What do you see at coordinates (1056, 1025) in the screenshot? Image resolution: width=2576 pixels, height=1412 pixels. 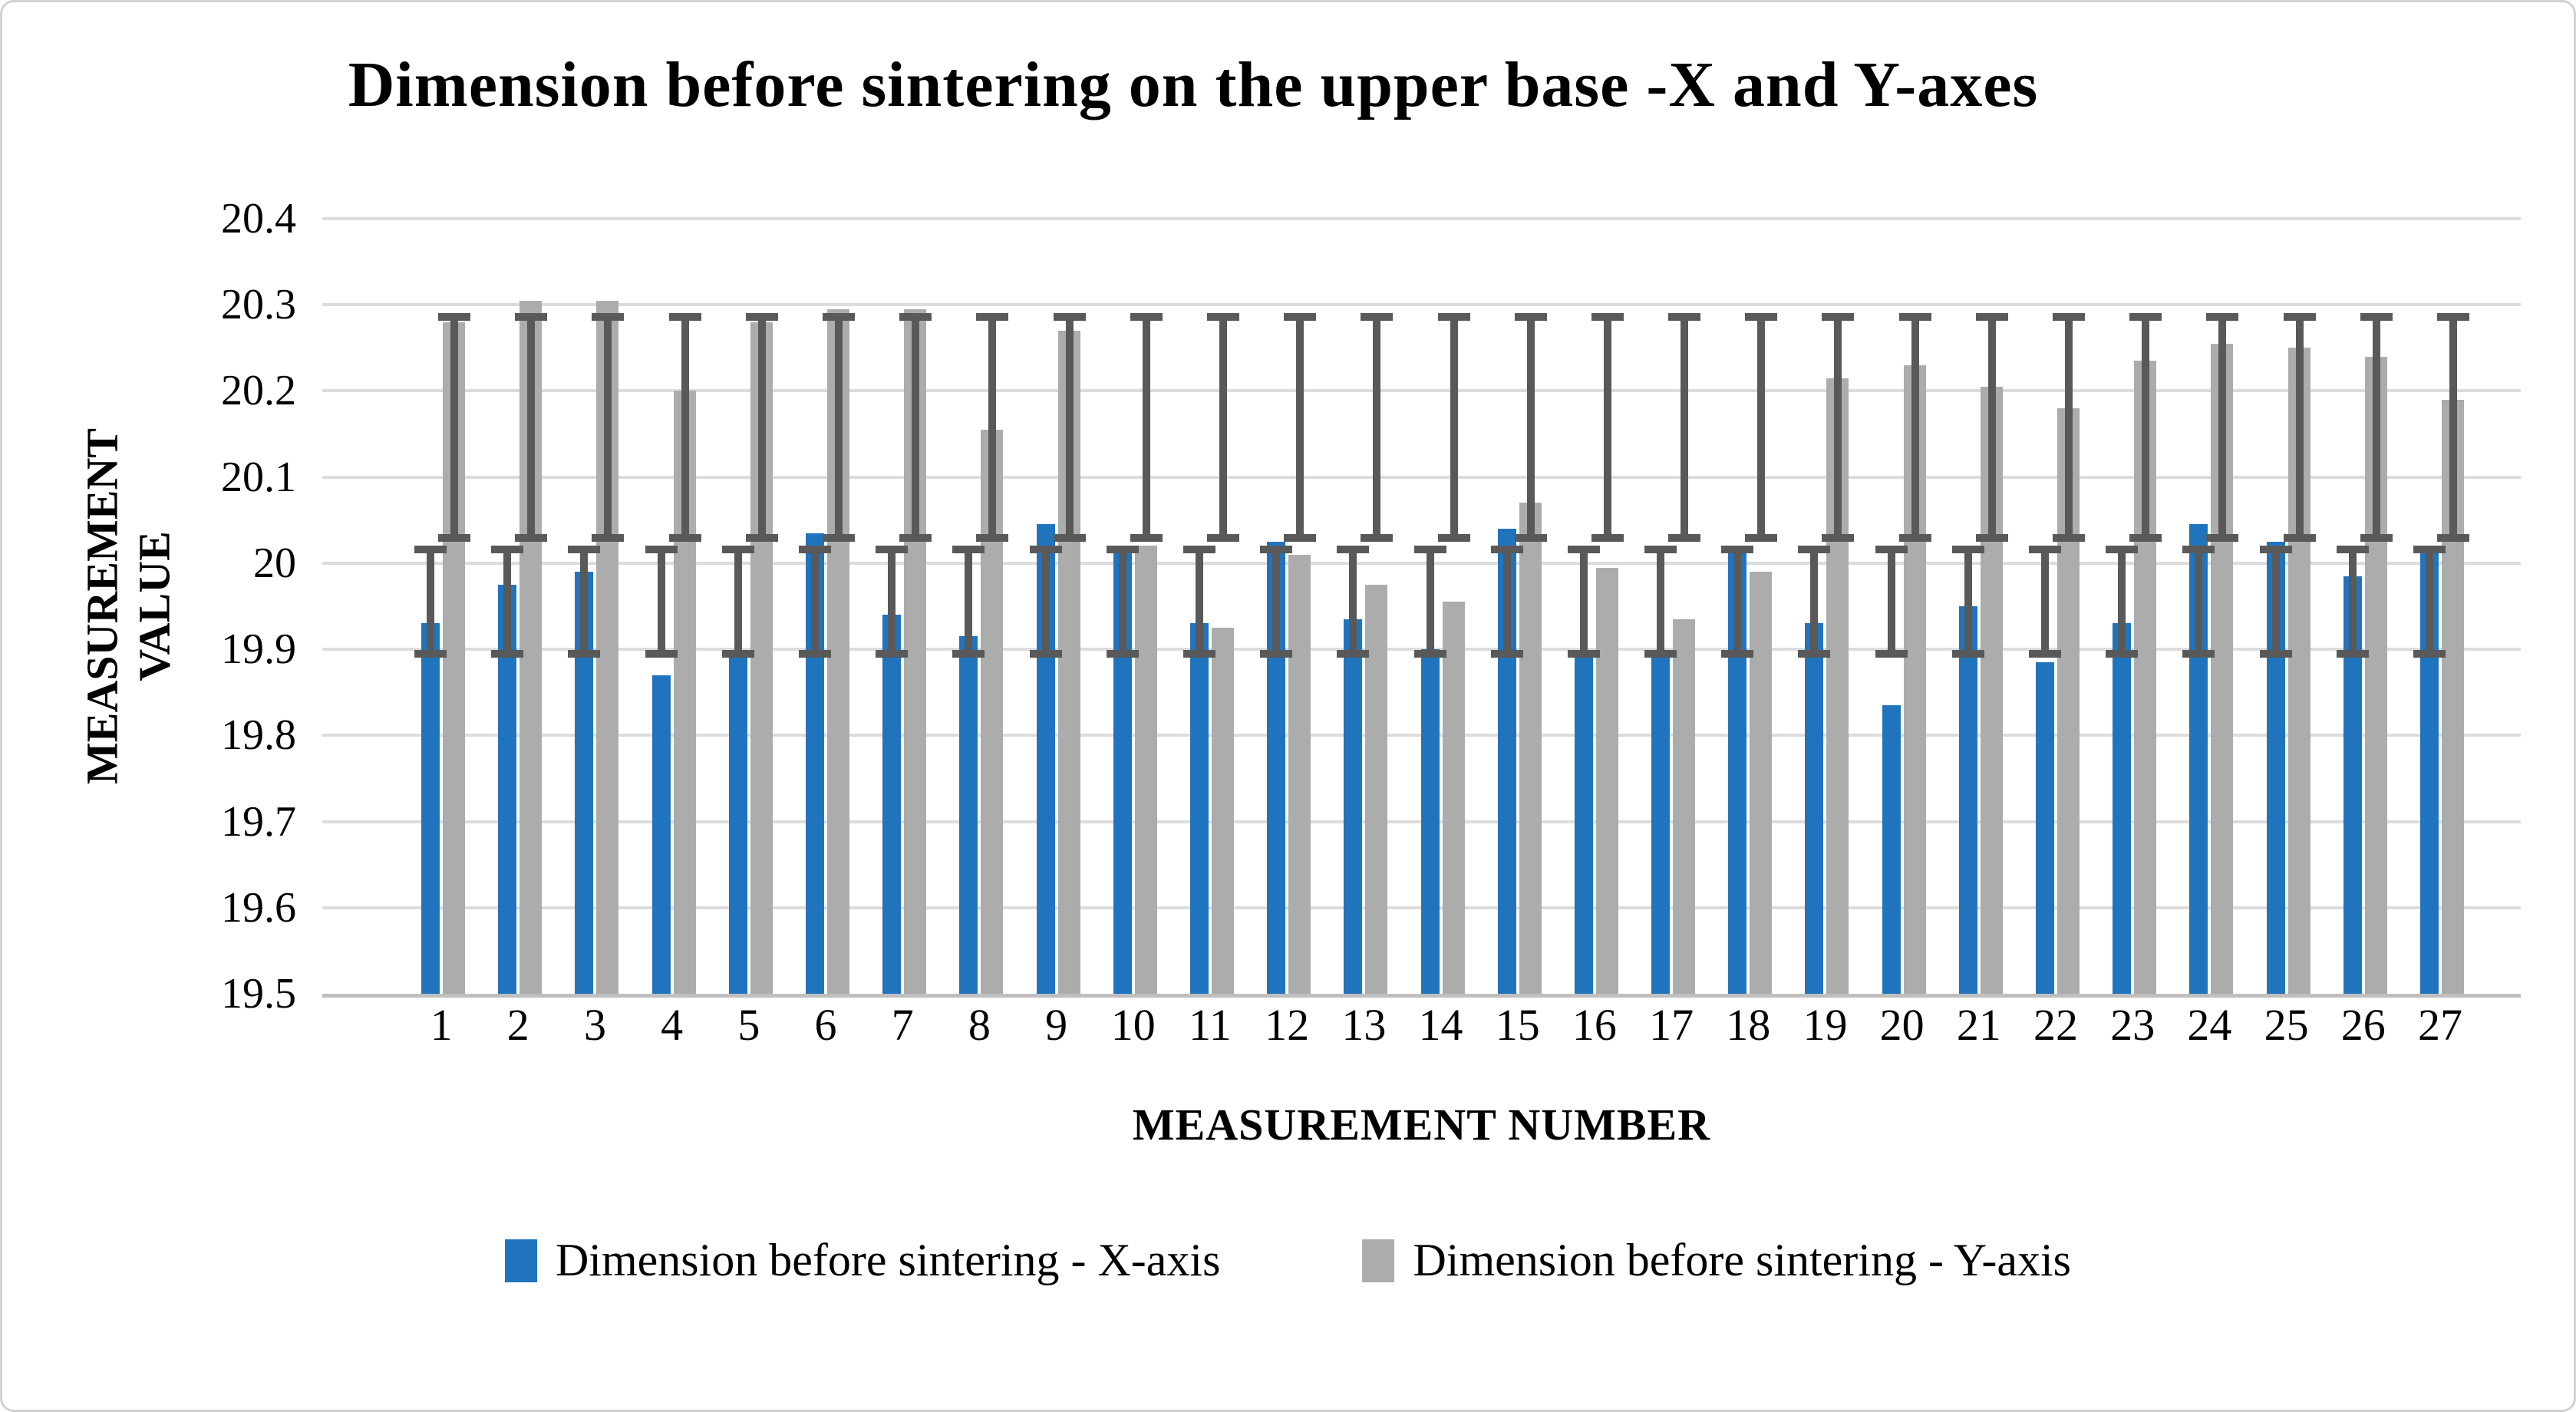 I see `x-tick-label-9: 9` at bounding box center [1056, 1025].